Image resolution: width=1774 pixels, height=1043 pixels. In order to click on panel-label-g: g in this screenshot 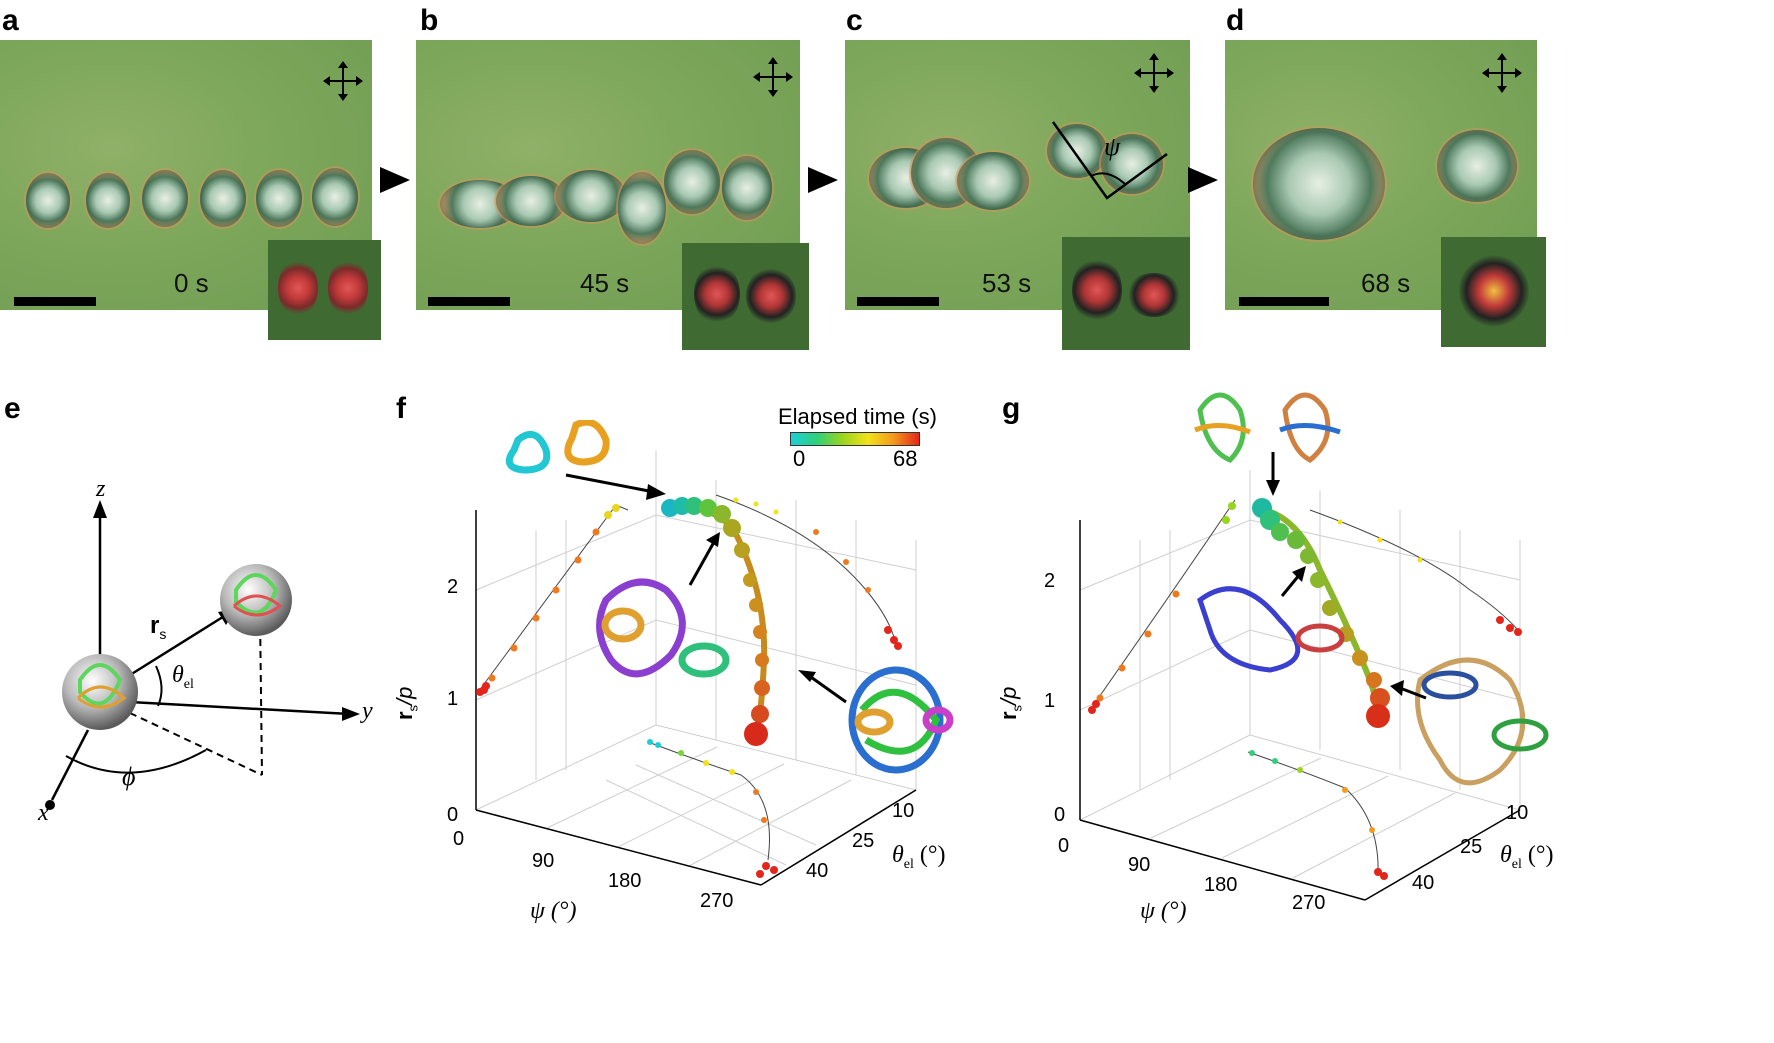, I will do `click(1011, 408)`.